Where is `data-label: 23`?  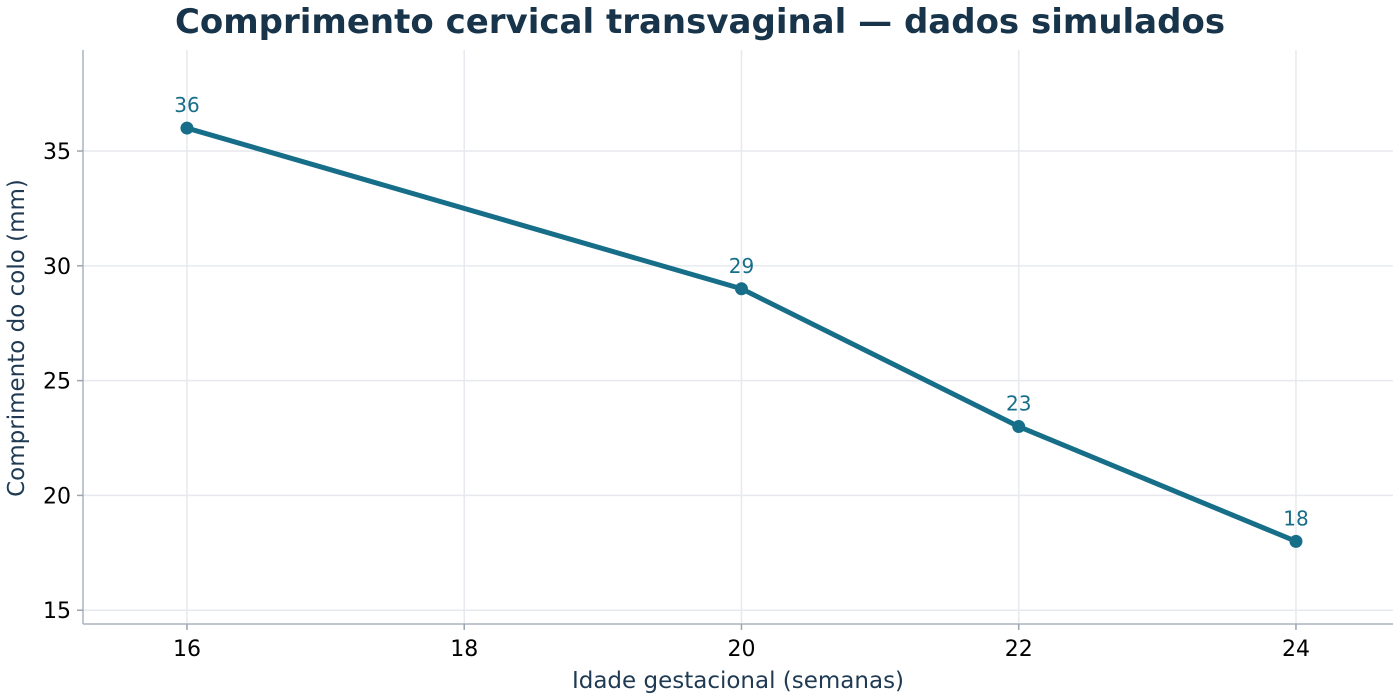 data-label: 23 is located at coordinates (1018, 404).